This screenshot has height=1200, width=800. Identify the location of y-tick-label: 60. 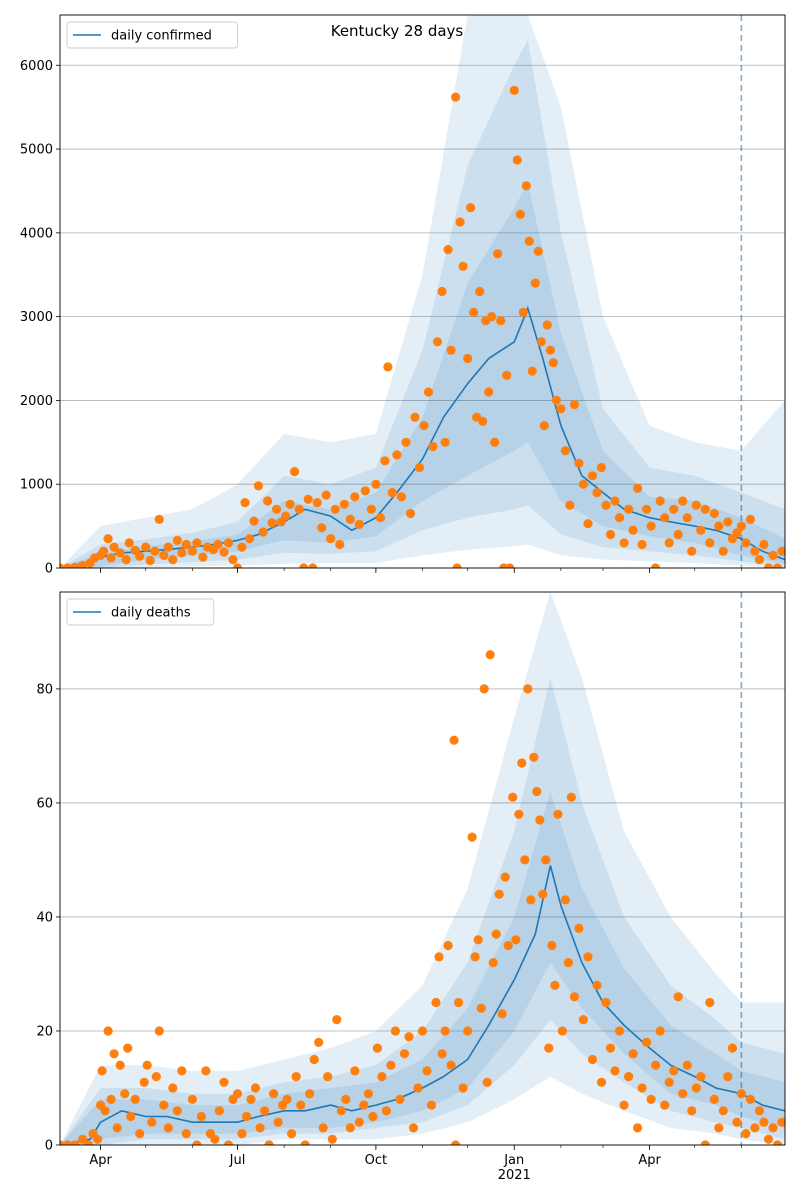
(44, 803).